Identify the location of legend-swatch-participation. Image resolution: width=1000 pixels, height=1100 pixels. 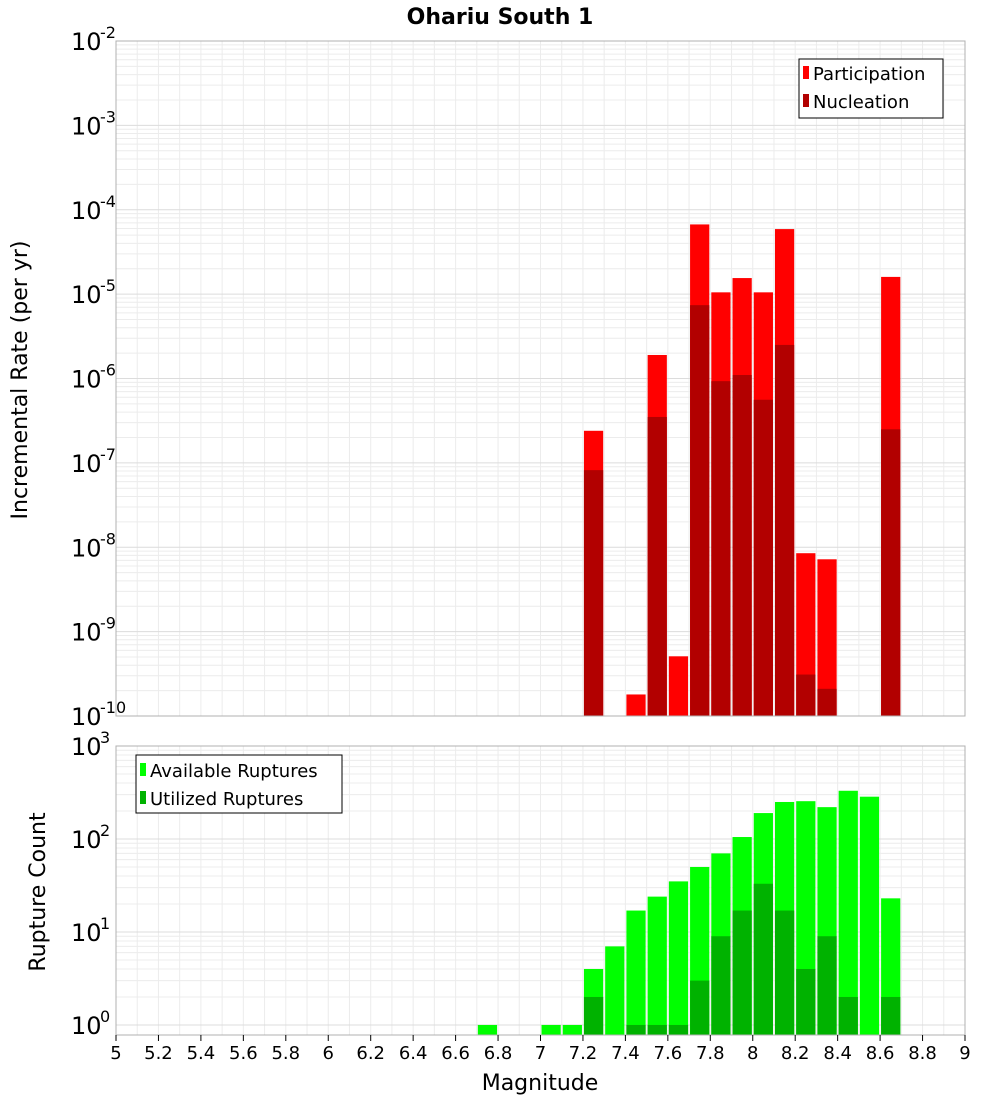
(806, 72).